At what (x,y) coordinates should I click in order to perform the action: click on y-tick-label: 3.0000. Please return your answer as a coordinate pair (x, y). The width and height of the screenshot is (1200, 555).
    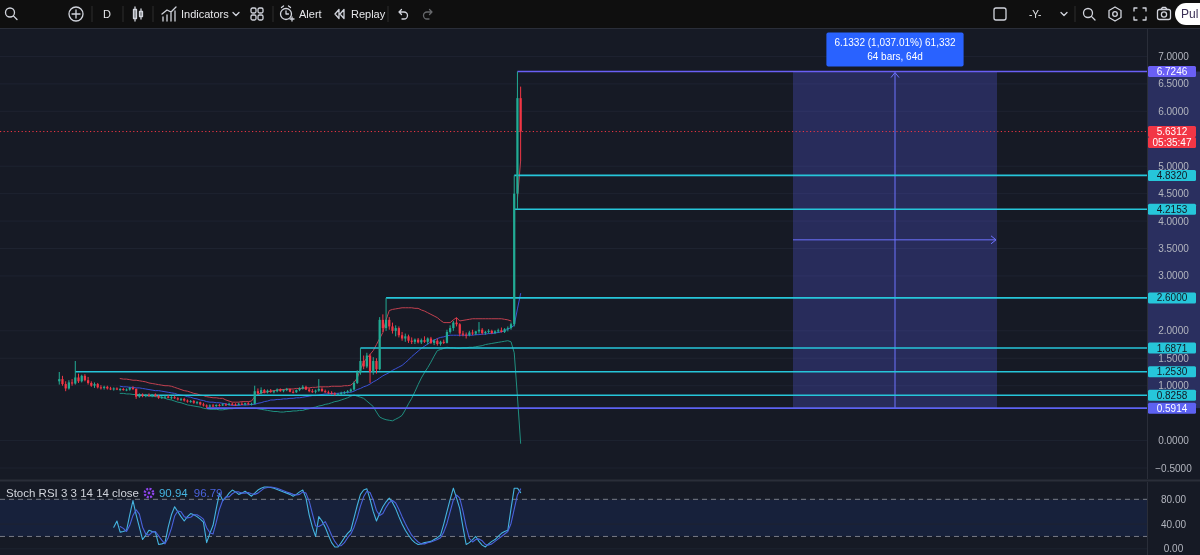
    Looking at the image, I should click on (1174, 276).